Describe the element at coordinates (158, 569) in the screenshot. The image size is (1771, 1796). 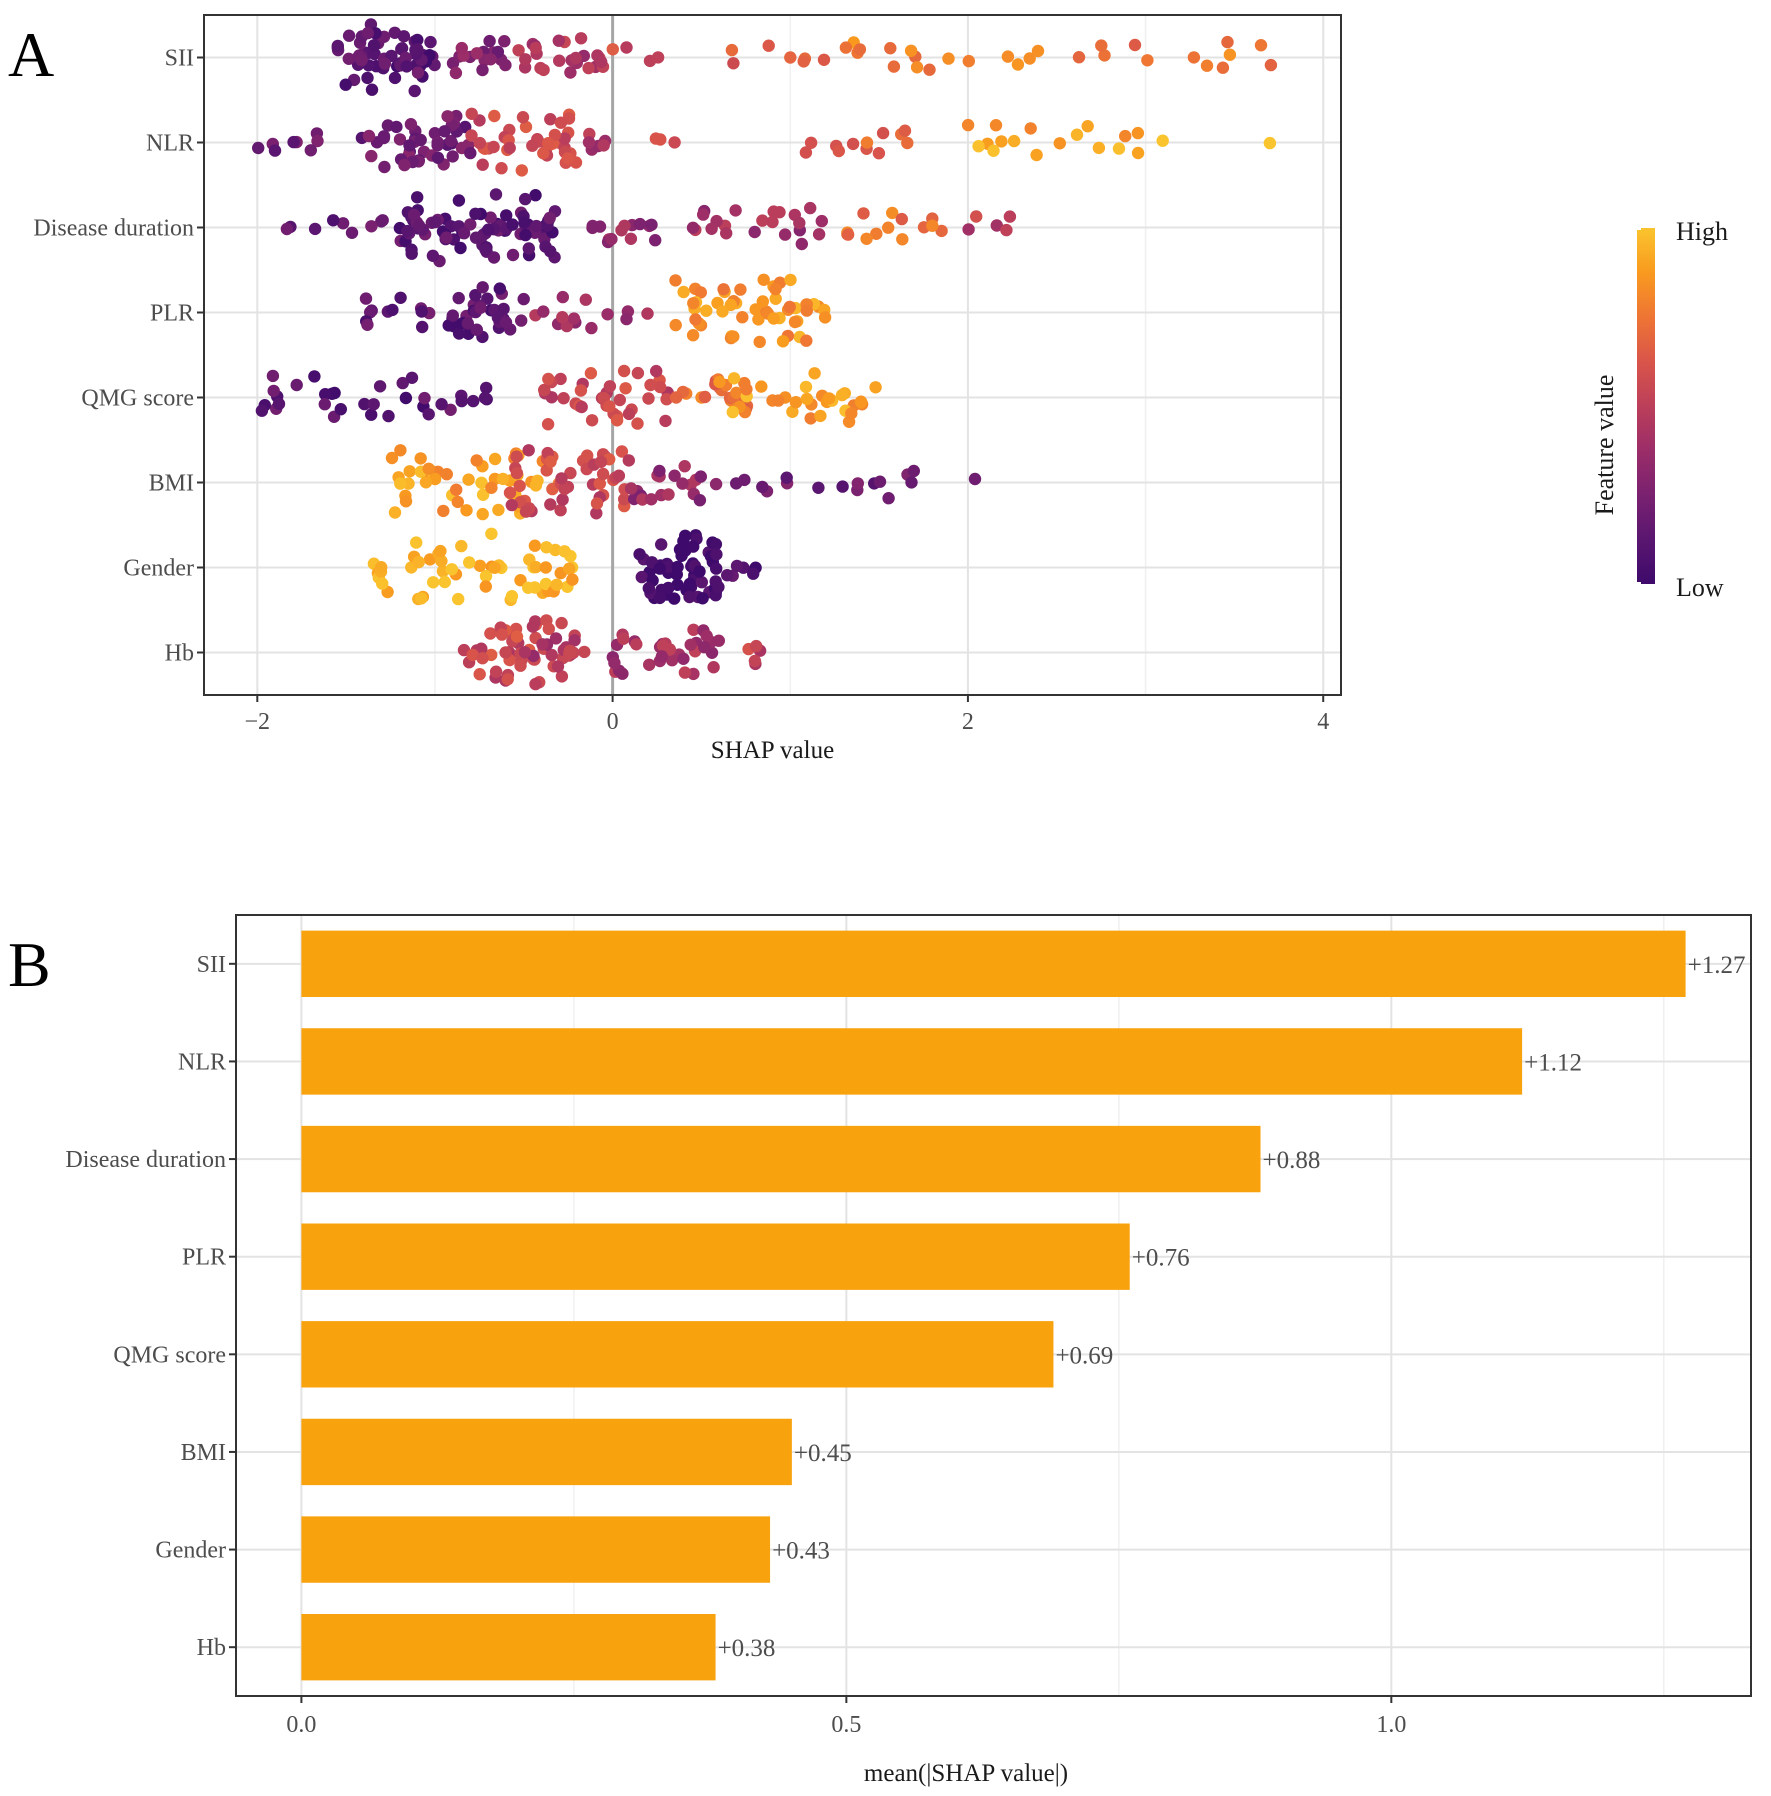
I see `y-tick-label: Gender` at that location.